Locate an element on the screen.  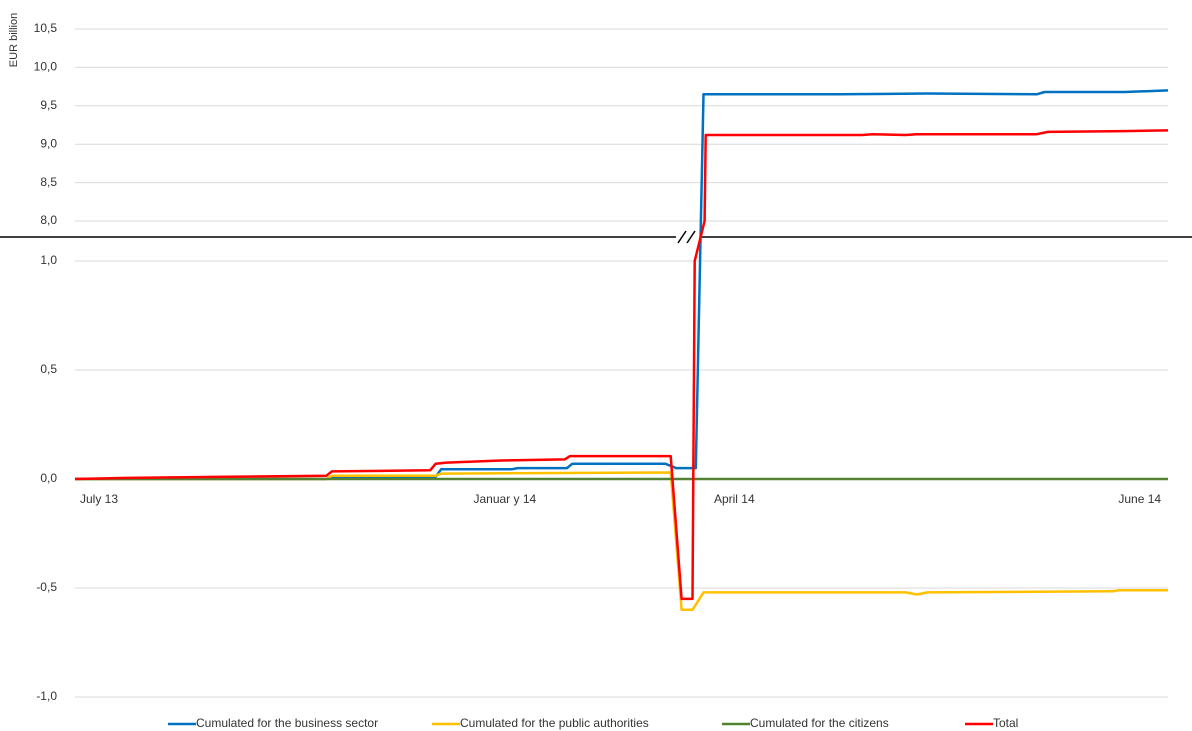
y-tick-label: 9,5 is located at coordinates (48, 105).